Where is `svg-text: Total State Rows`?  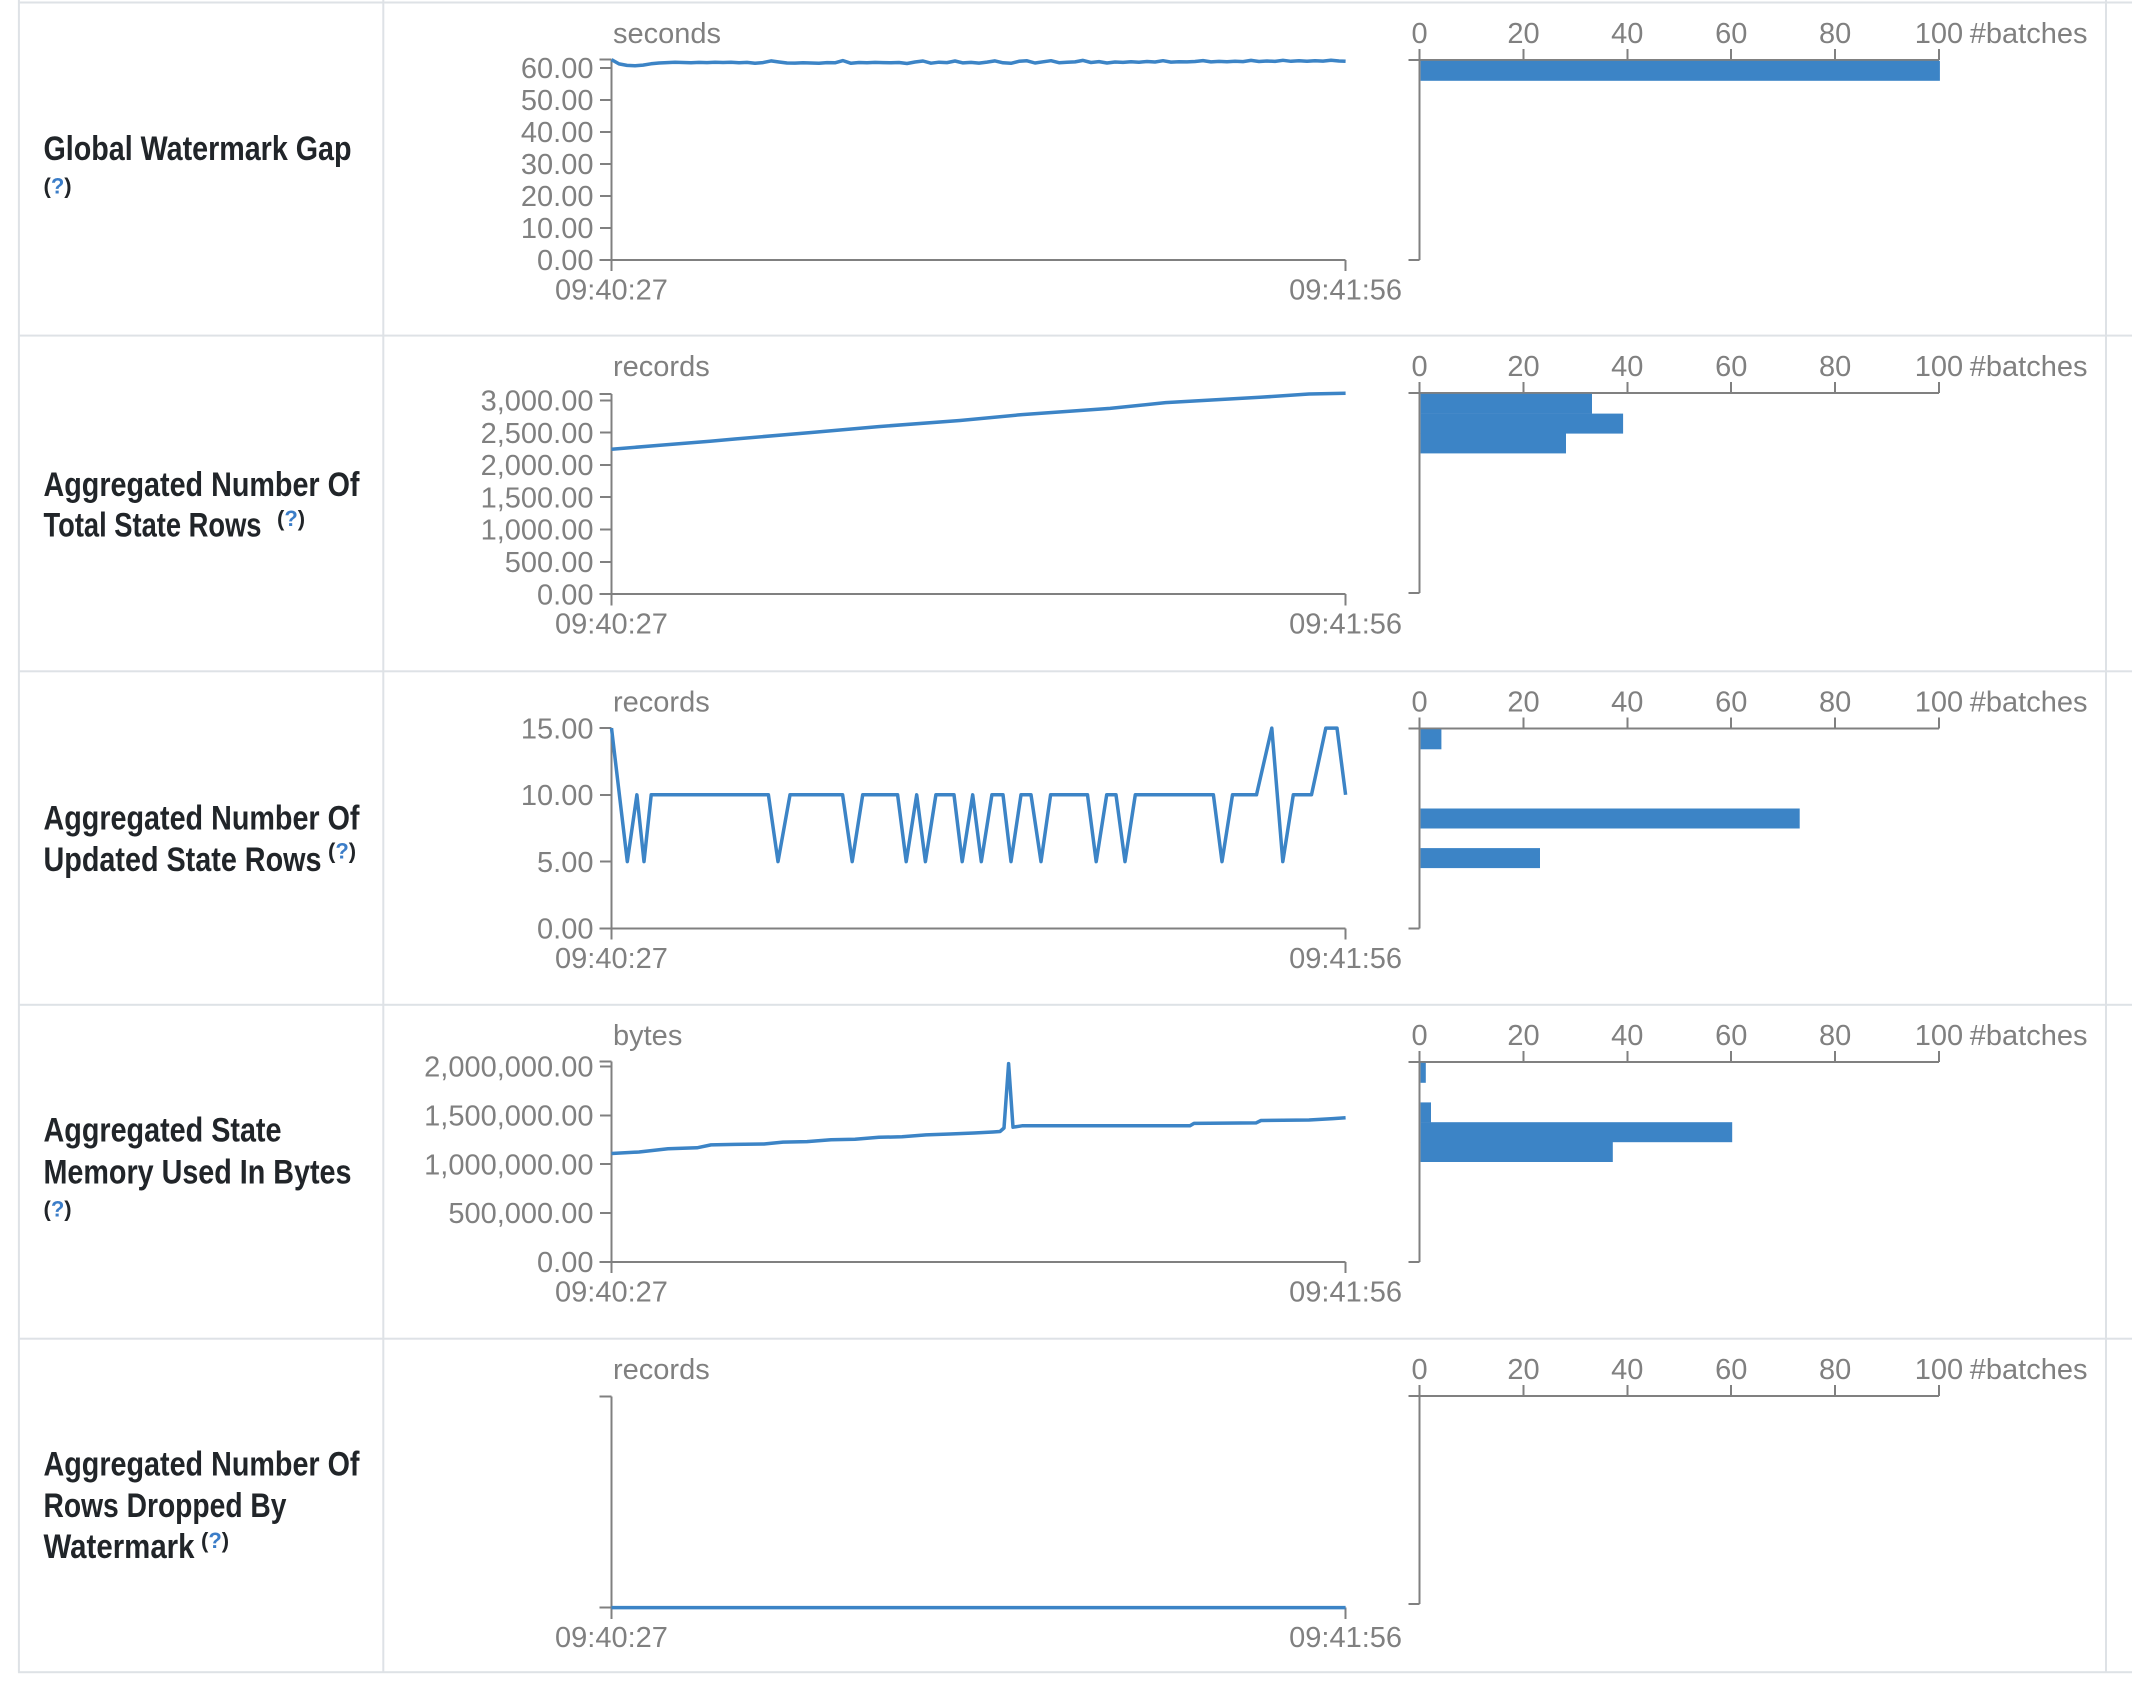
svg-text: Total State Rows is located at coordinates (153, 526).